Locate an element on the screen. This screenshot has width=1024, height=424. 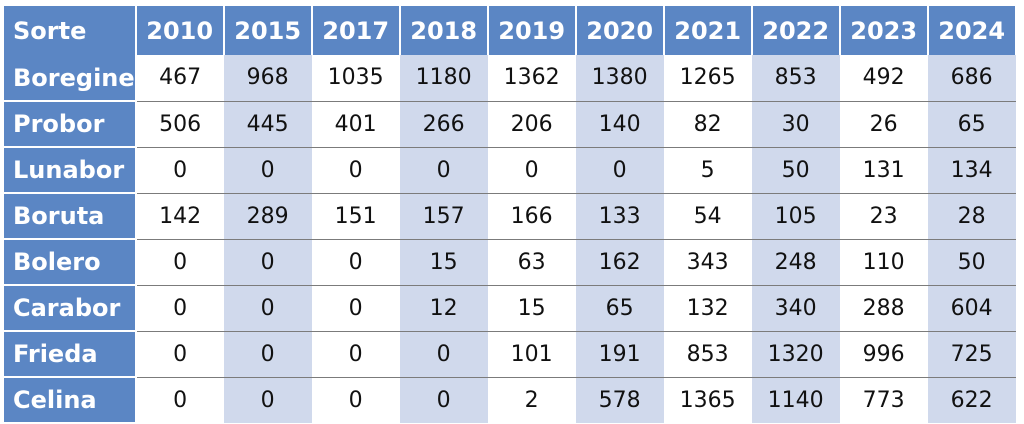
table-cell: 151 is located at coordinates (355, 216).